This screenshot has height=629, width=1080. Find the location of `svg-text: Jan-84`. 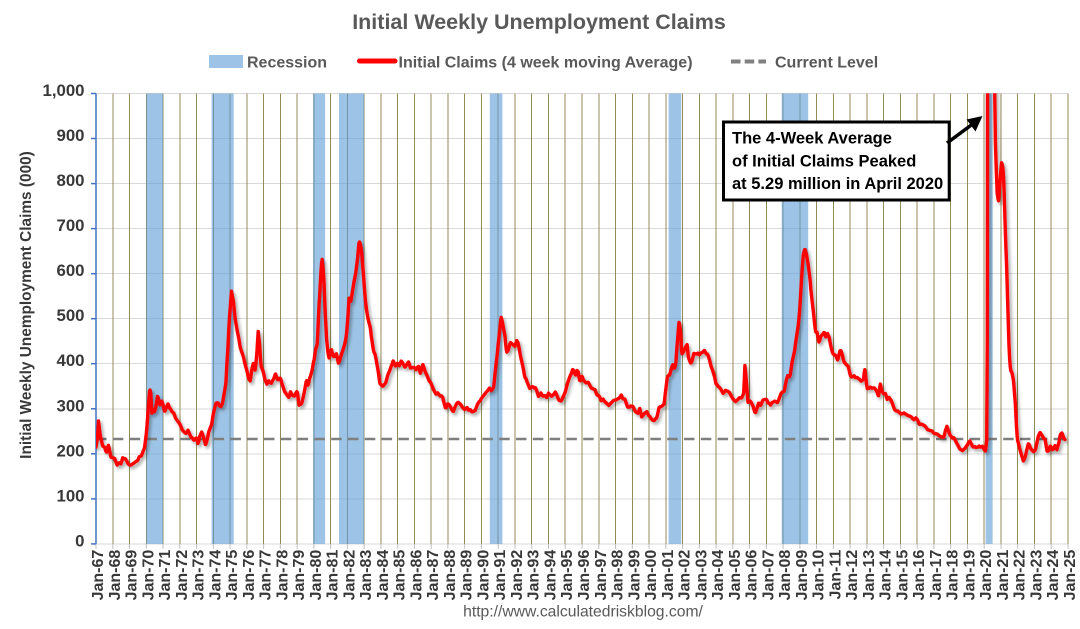

svg-text: Jan-84 is located at coordinates (383, 575).